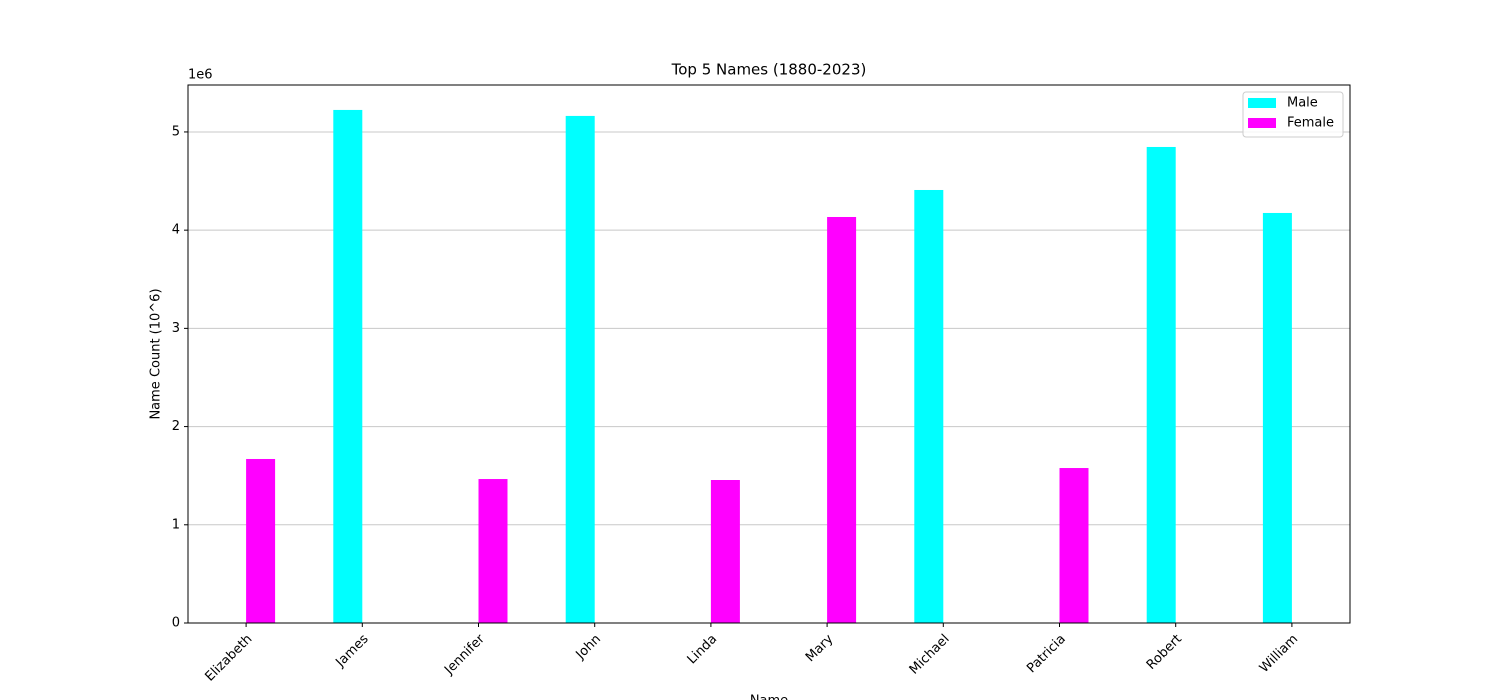  What do you see at coordinates (769, 697) in the screenshot?
I see `x-axis-label: Name` at bounding box center [769, 697].